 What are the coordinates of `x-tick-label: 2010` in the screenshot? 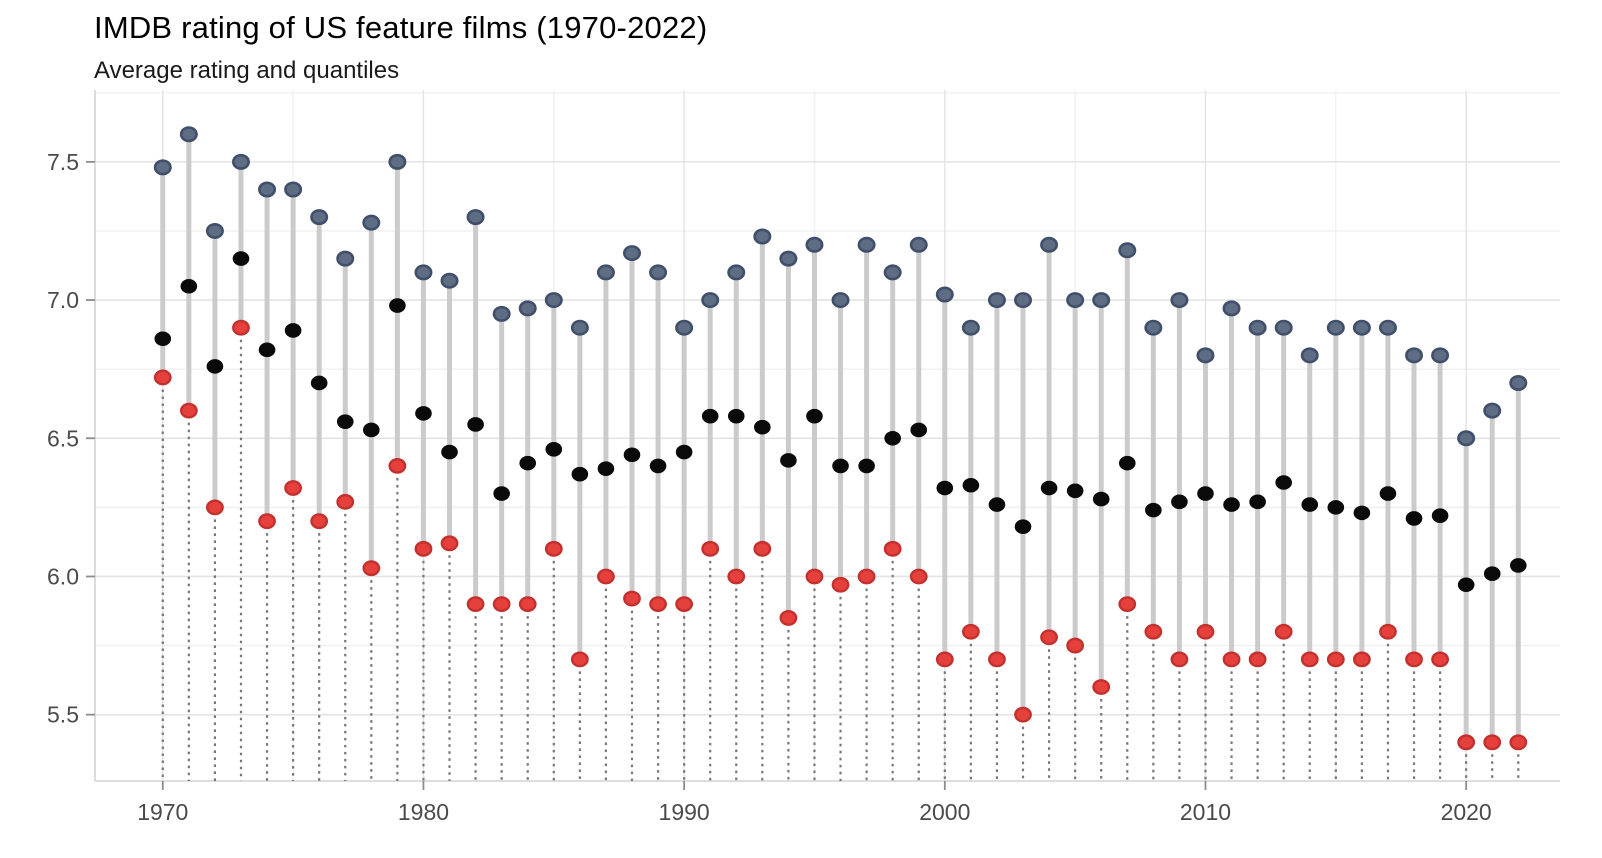 It's located at (1205, 812).